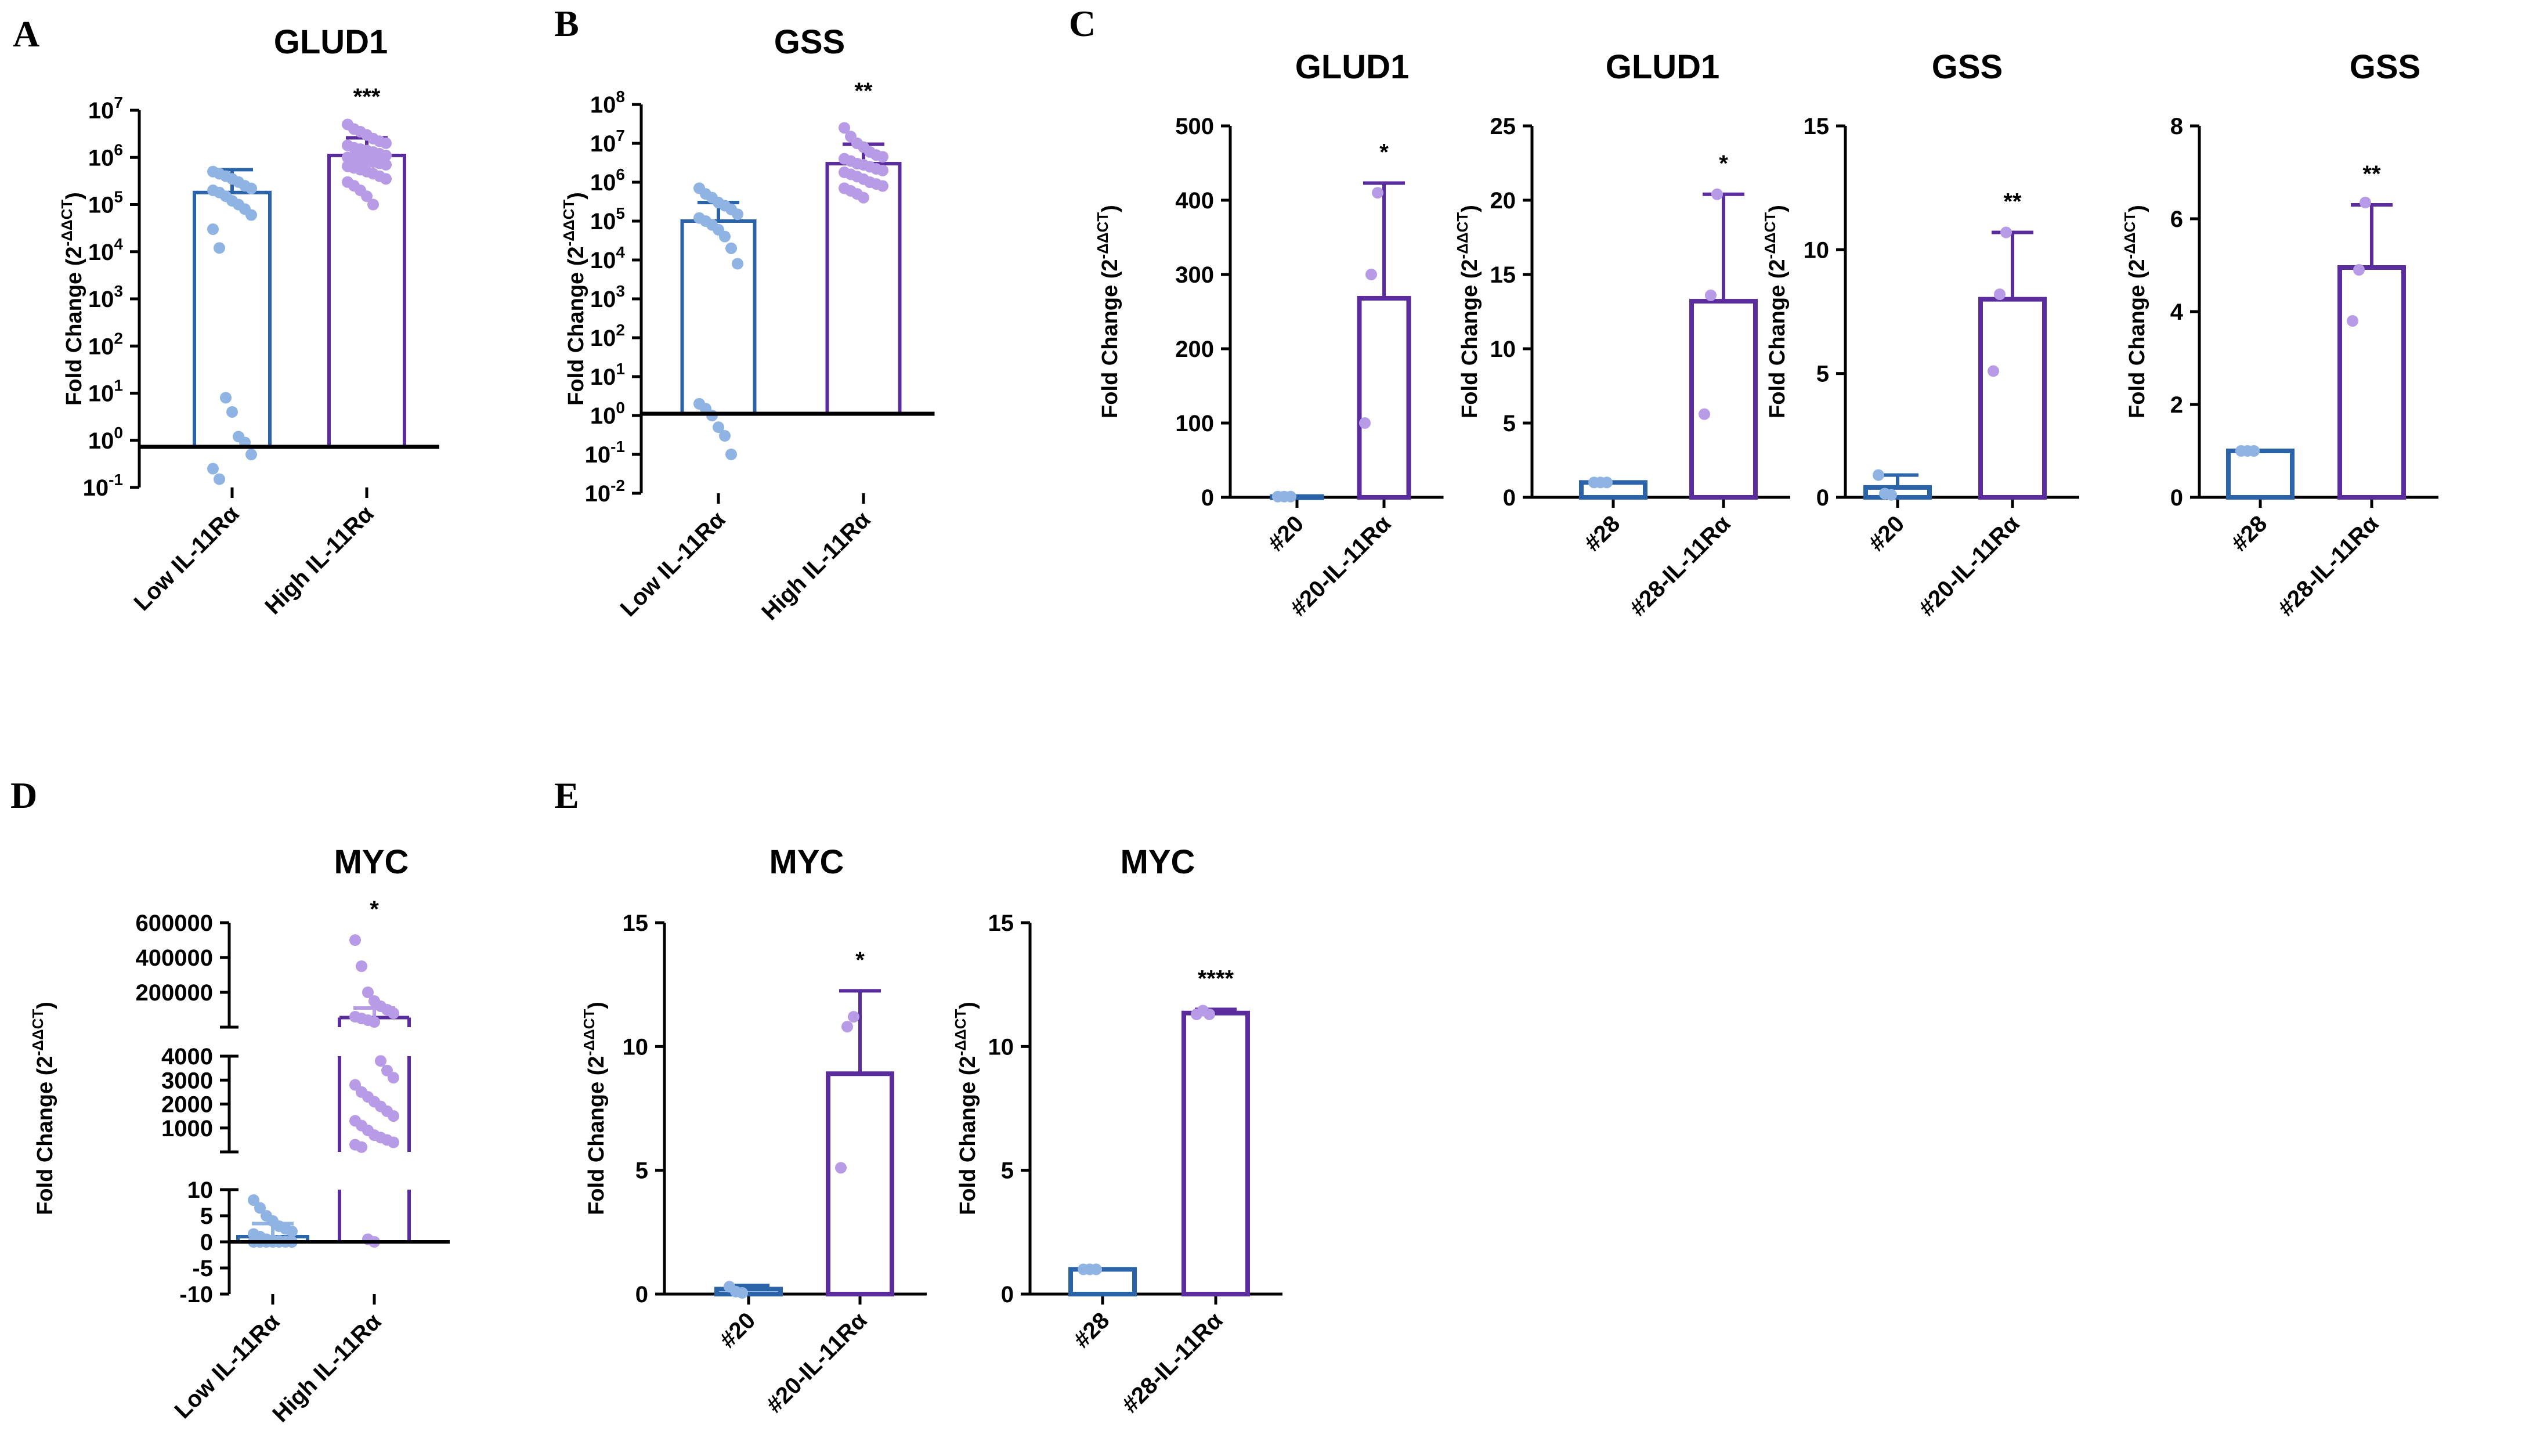 This screenshot has width=2522, height=1456. Describe the element at coordinates (106, 155) in the screenshot. I see `y-tick-label-7: 10⁶` at that location.